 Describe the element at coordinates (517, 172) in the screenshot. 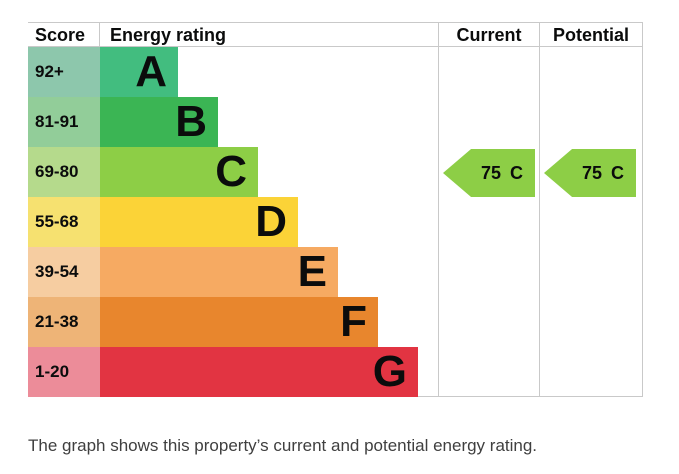

I see `current-rating-grade: C` at that location.